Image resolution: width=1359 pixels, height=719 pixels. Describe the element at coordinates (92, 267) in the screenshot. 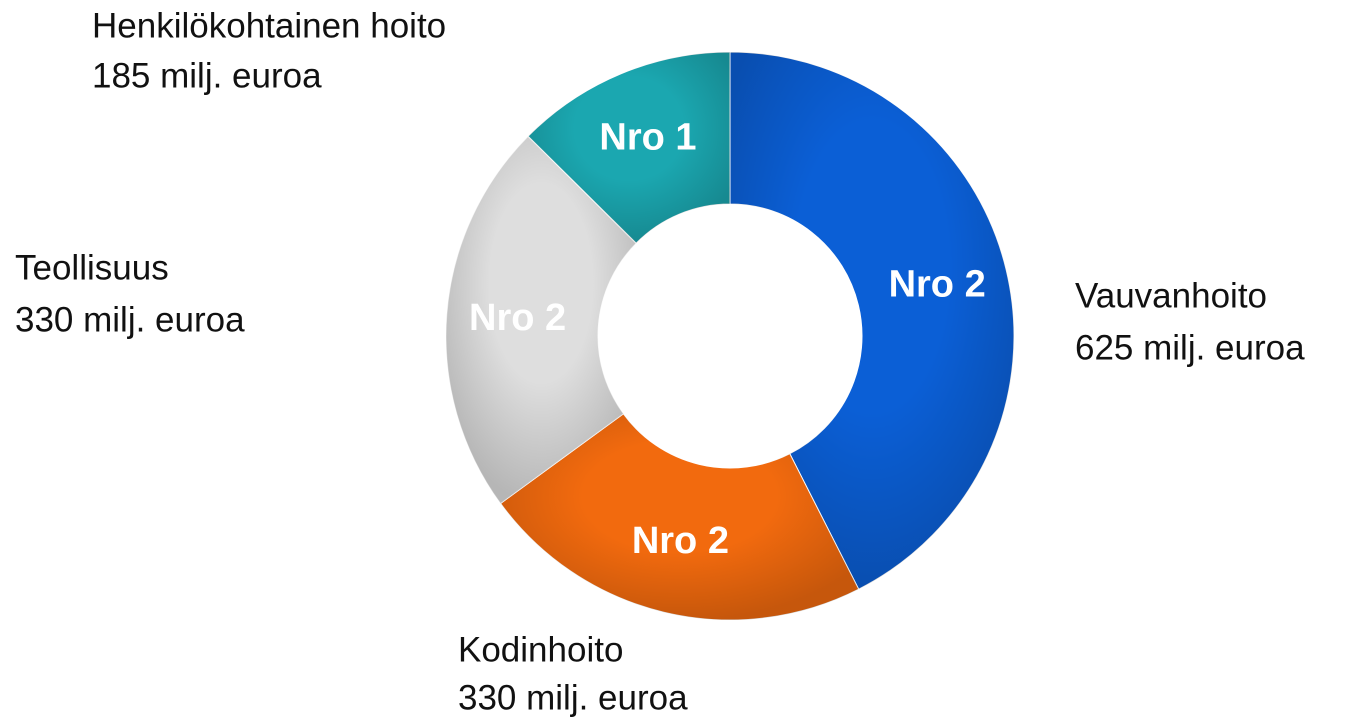

I see `category-label: Teollisuus` at that location.